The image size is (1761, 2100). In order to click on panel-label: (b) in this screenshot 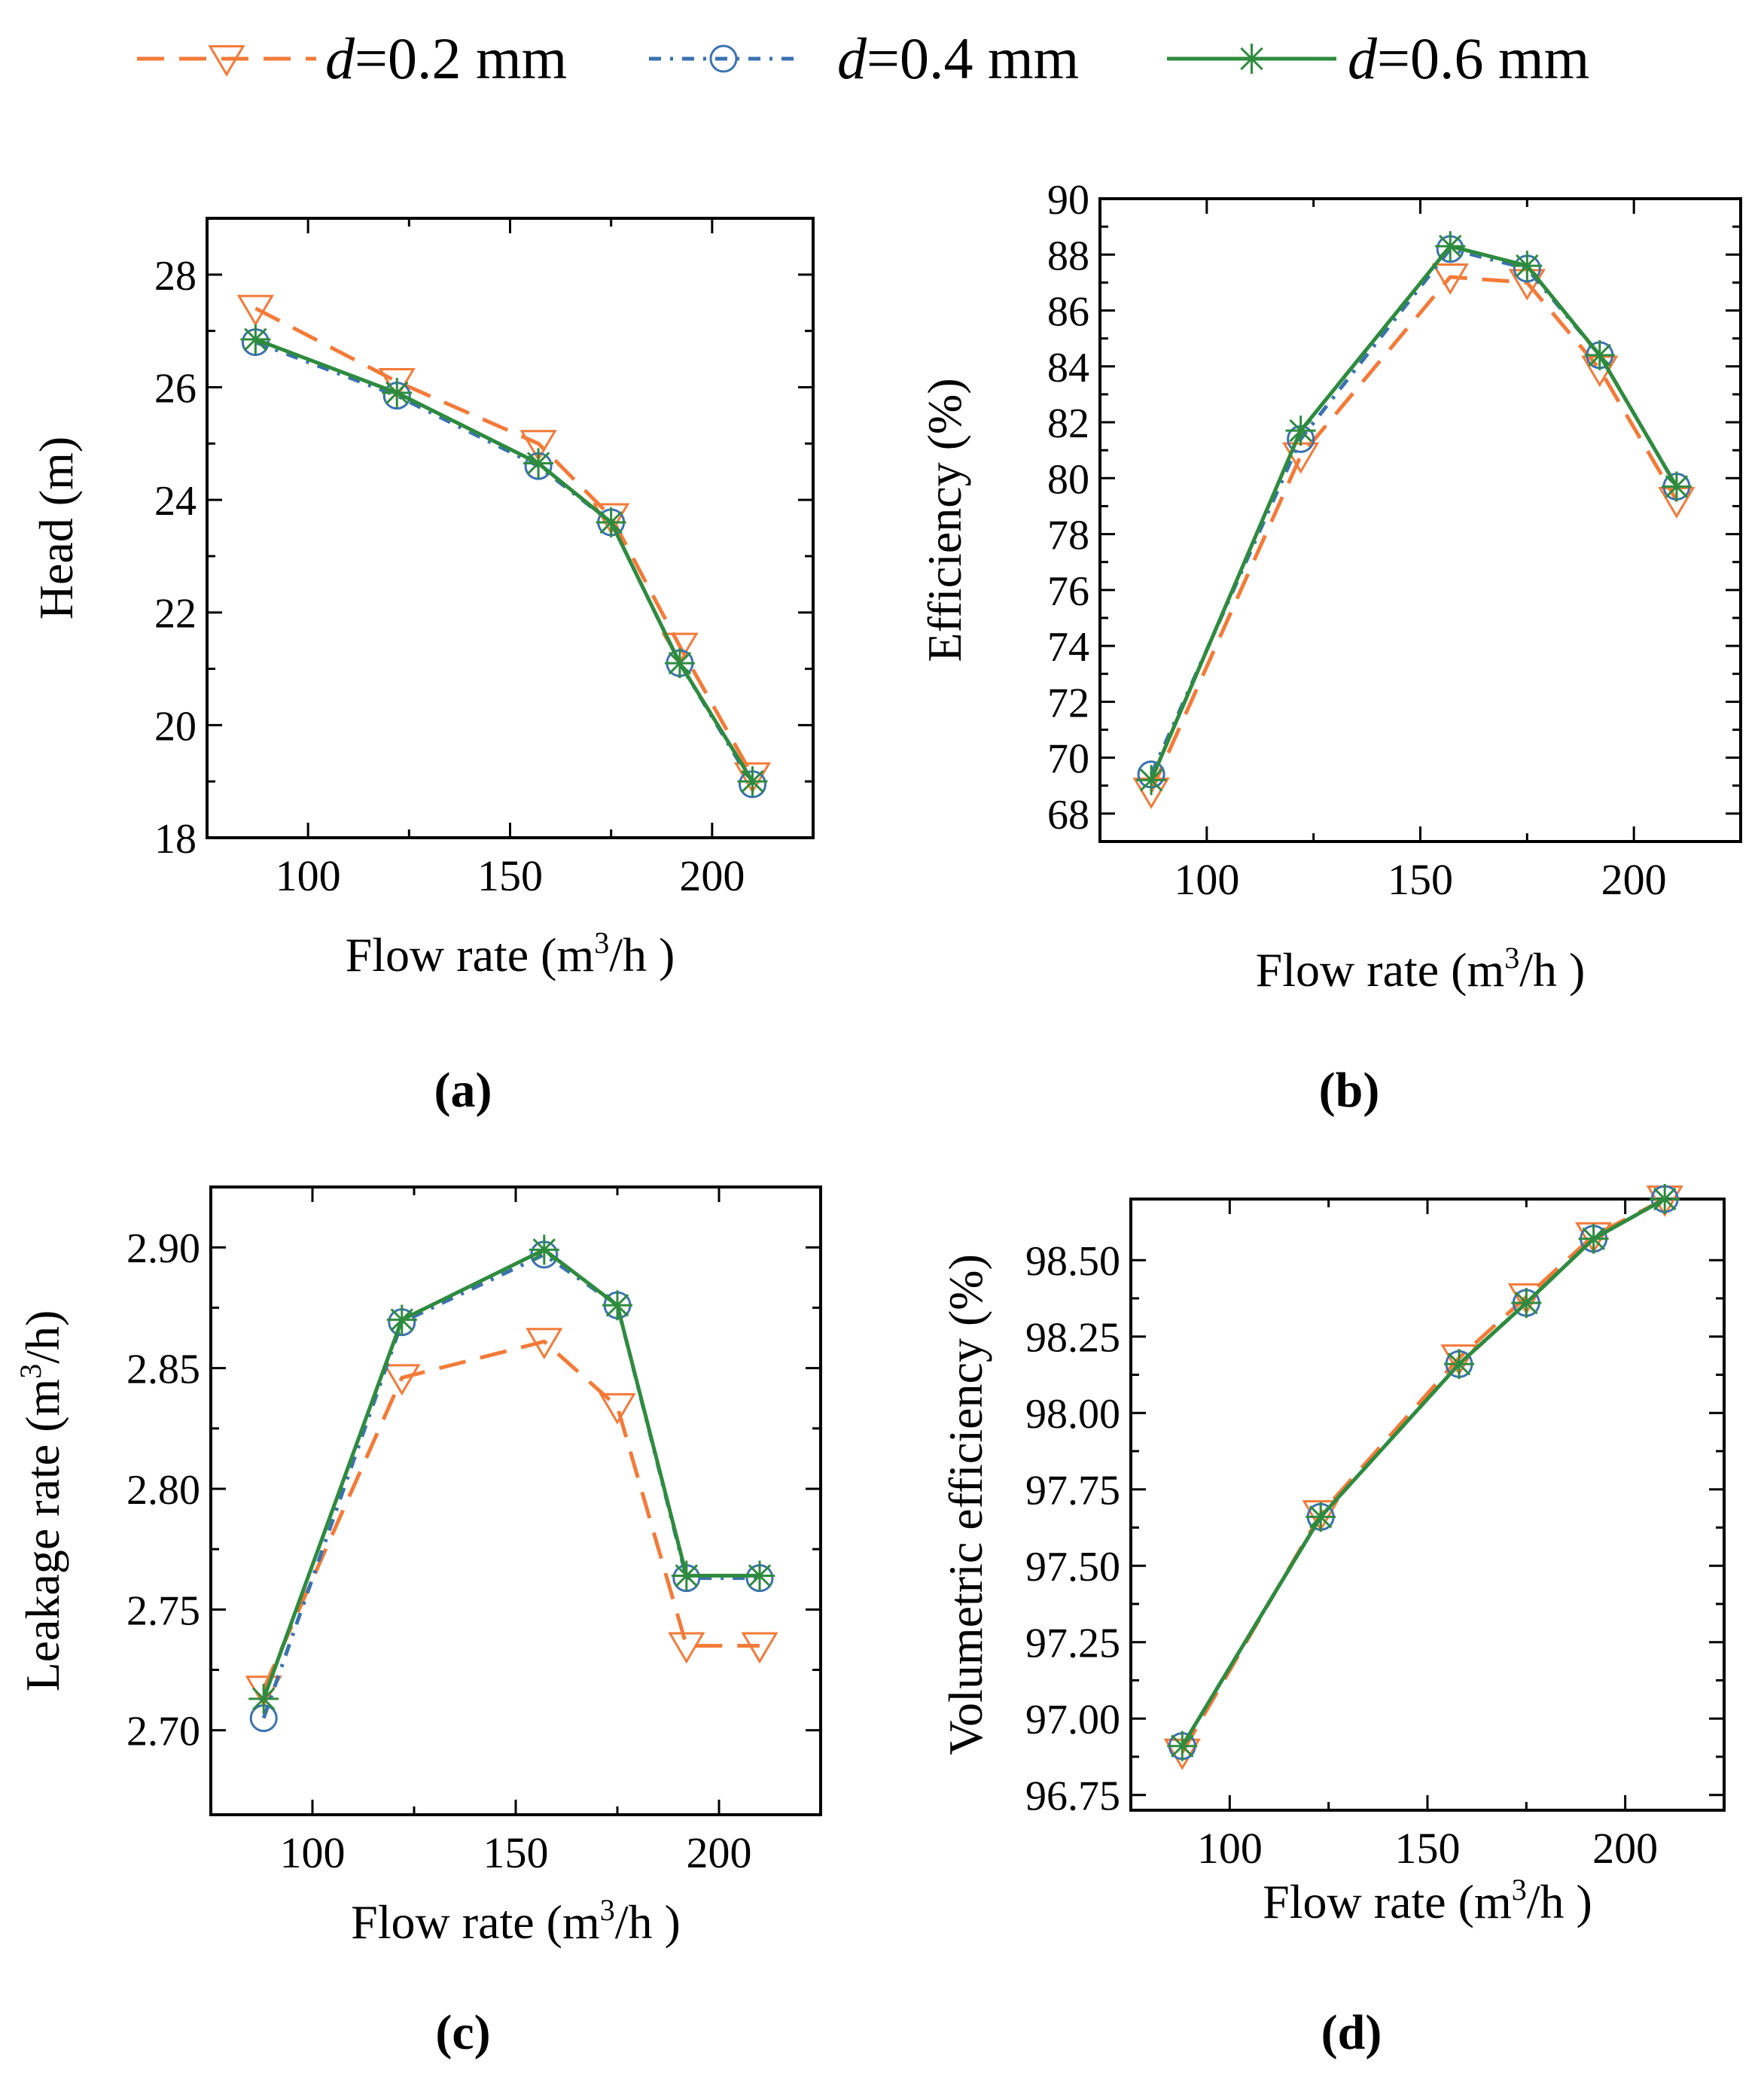, I will do `click(1350, 1090)`.